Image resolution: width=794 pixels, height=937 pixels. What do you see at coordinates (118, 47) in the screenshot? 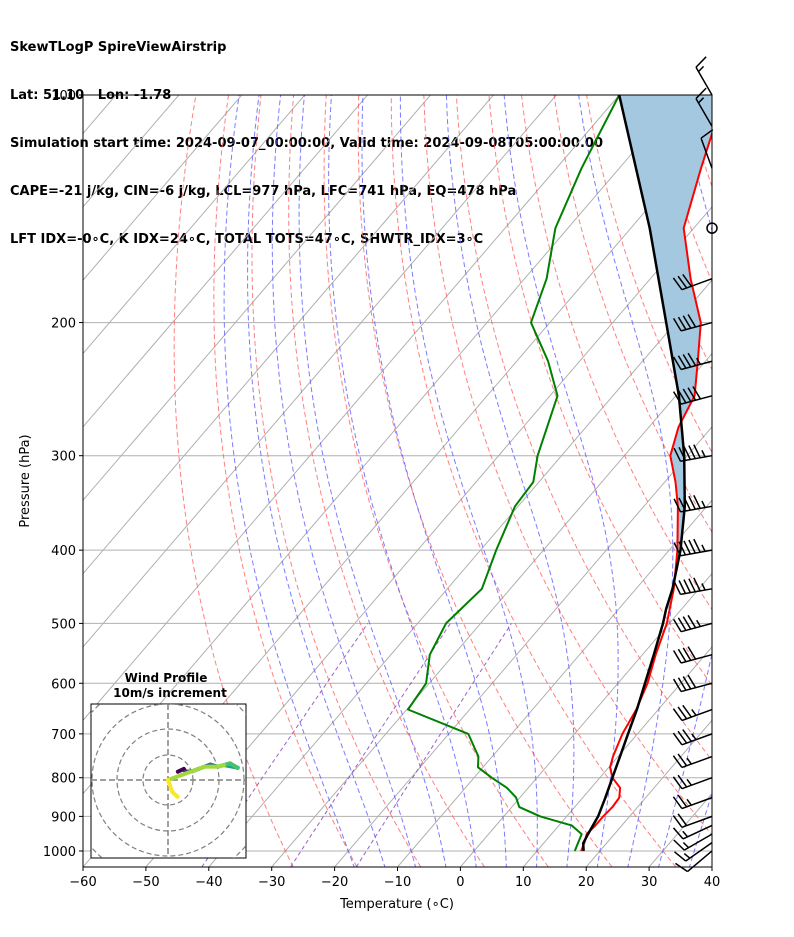
I see `station-title: SkewTLogP SpireViewAirstrip` at bounding box center [118, 47].